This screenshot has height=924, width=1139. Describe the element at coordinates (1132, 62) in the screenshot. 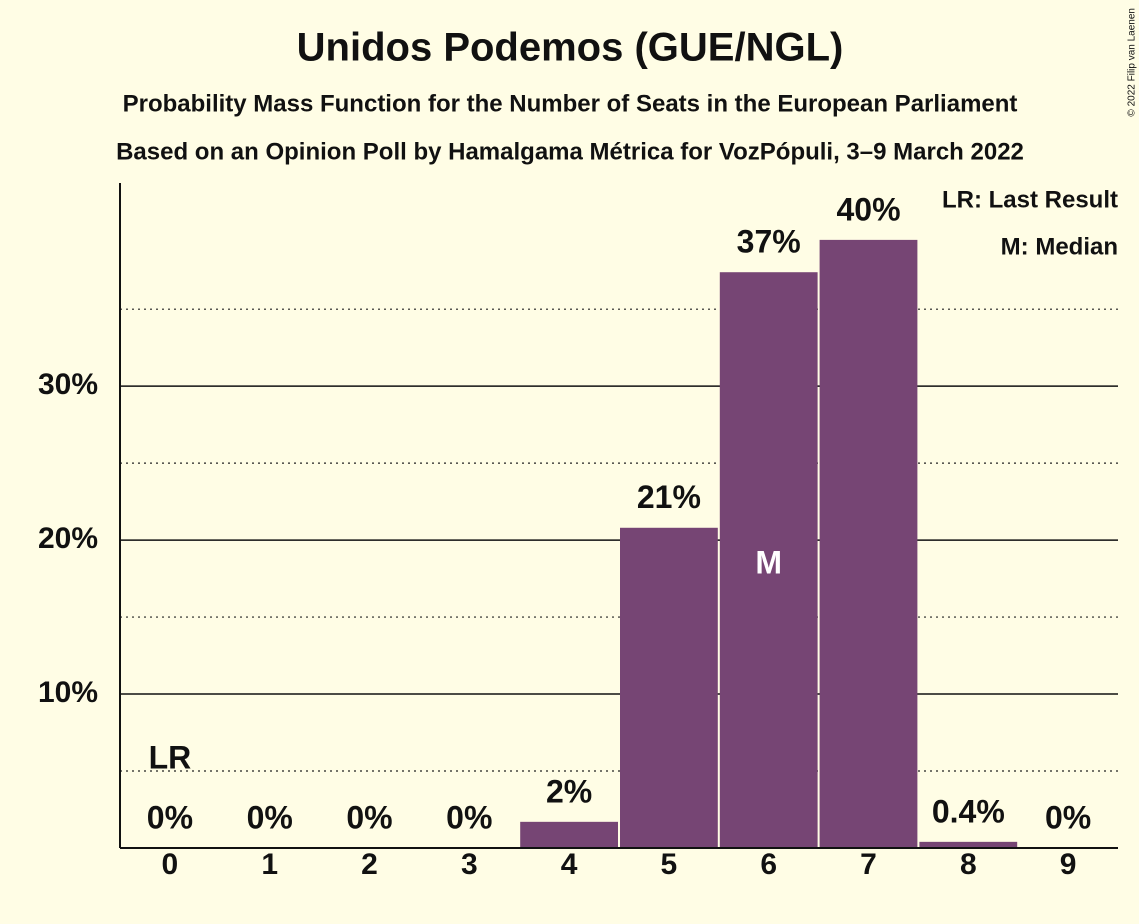

I see `copyright: © 2022 Filip van Laenen` at that location.